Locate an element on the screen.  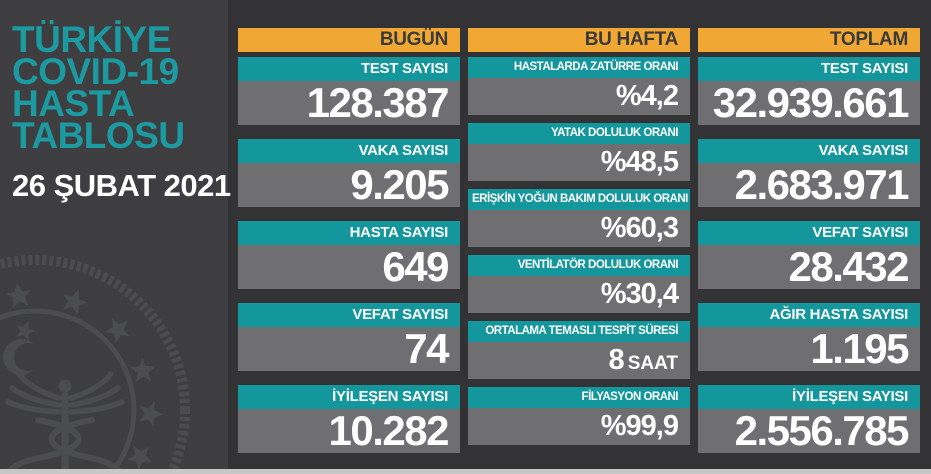
stat-value-unit: SAAT is located at coordinates (652, 363).